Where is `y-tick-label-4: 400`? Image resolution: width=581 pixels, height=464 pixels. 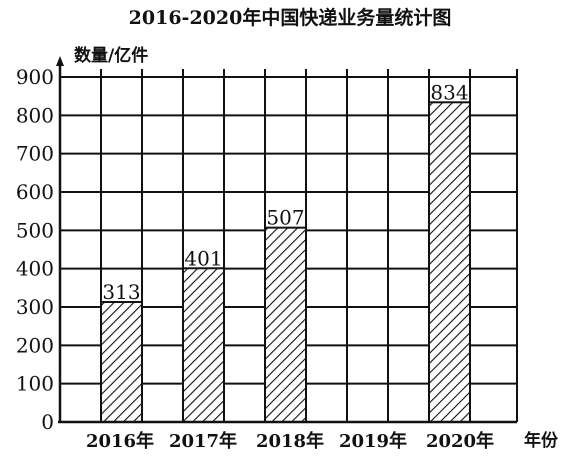 y-tick-label-4: 400 is located at coordinates (35, 269).